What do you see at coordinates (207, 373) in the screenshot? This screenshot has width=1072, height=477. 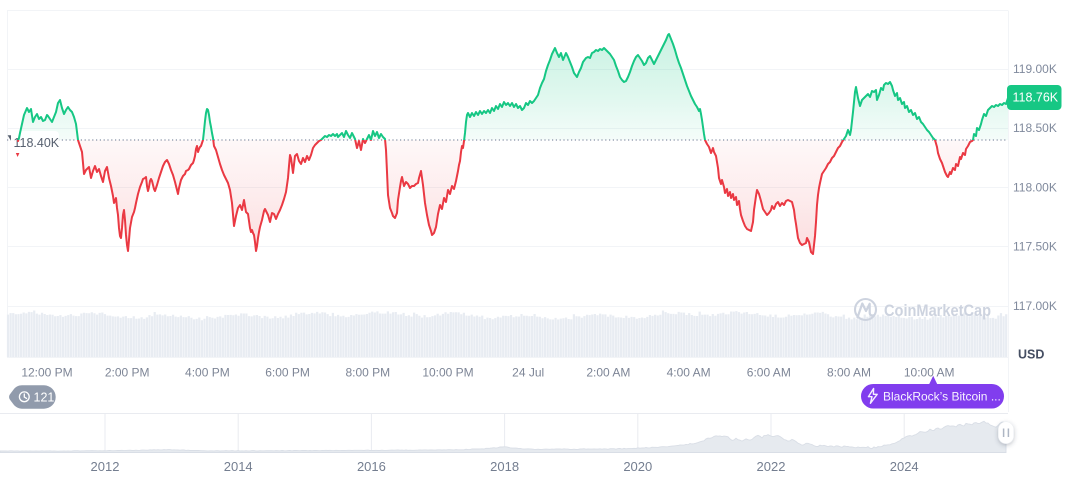 I see `svg-text: 4:00 PM` at bounding box center [207, 373].